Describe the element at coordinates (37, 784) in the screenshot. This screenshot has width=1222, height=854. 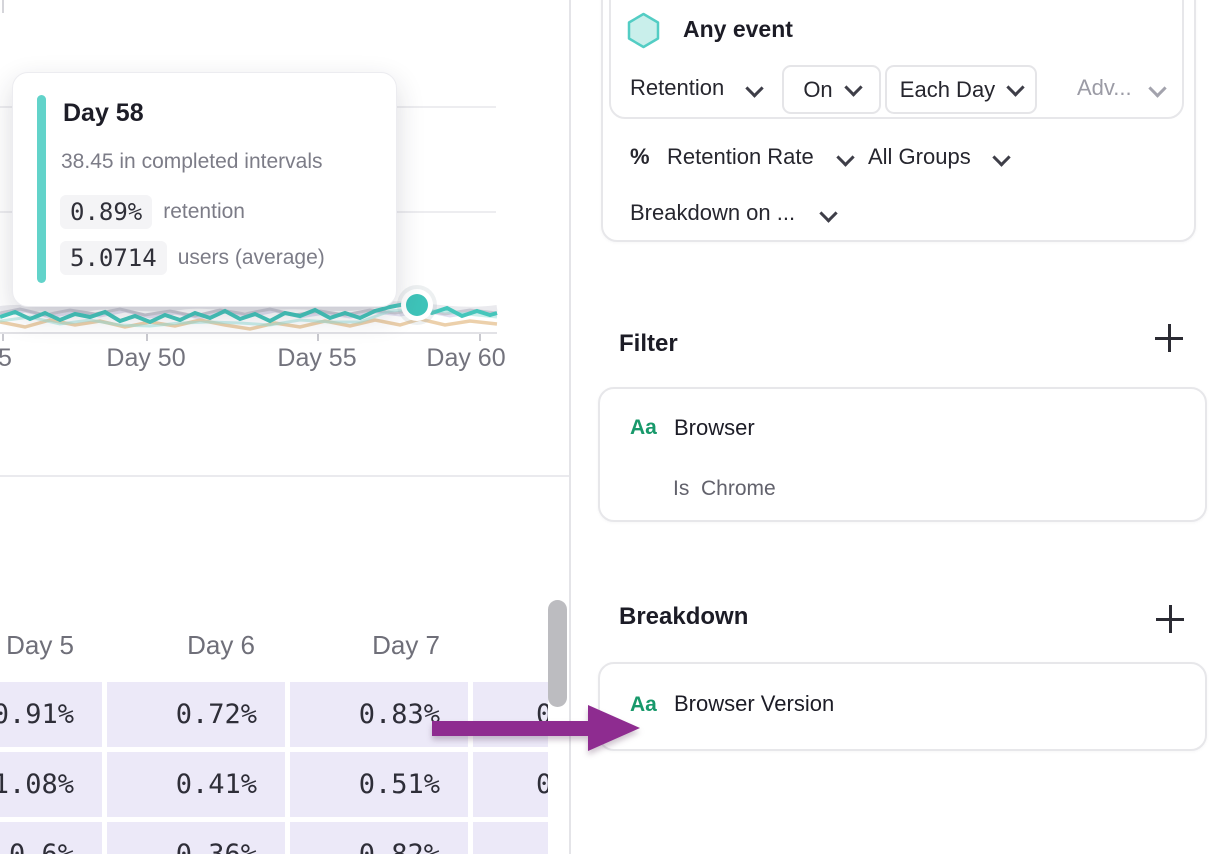
I see `cell-value: 1.08%` at that location.